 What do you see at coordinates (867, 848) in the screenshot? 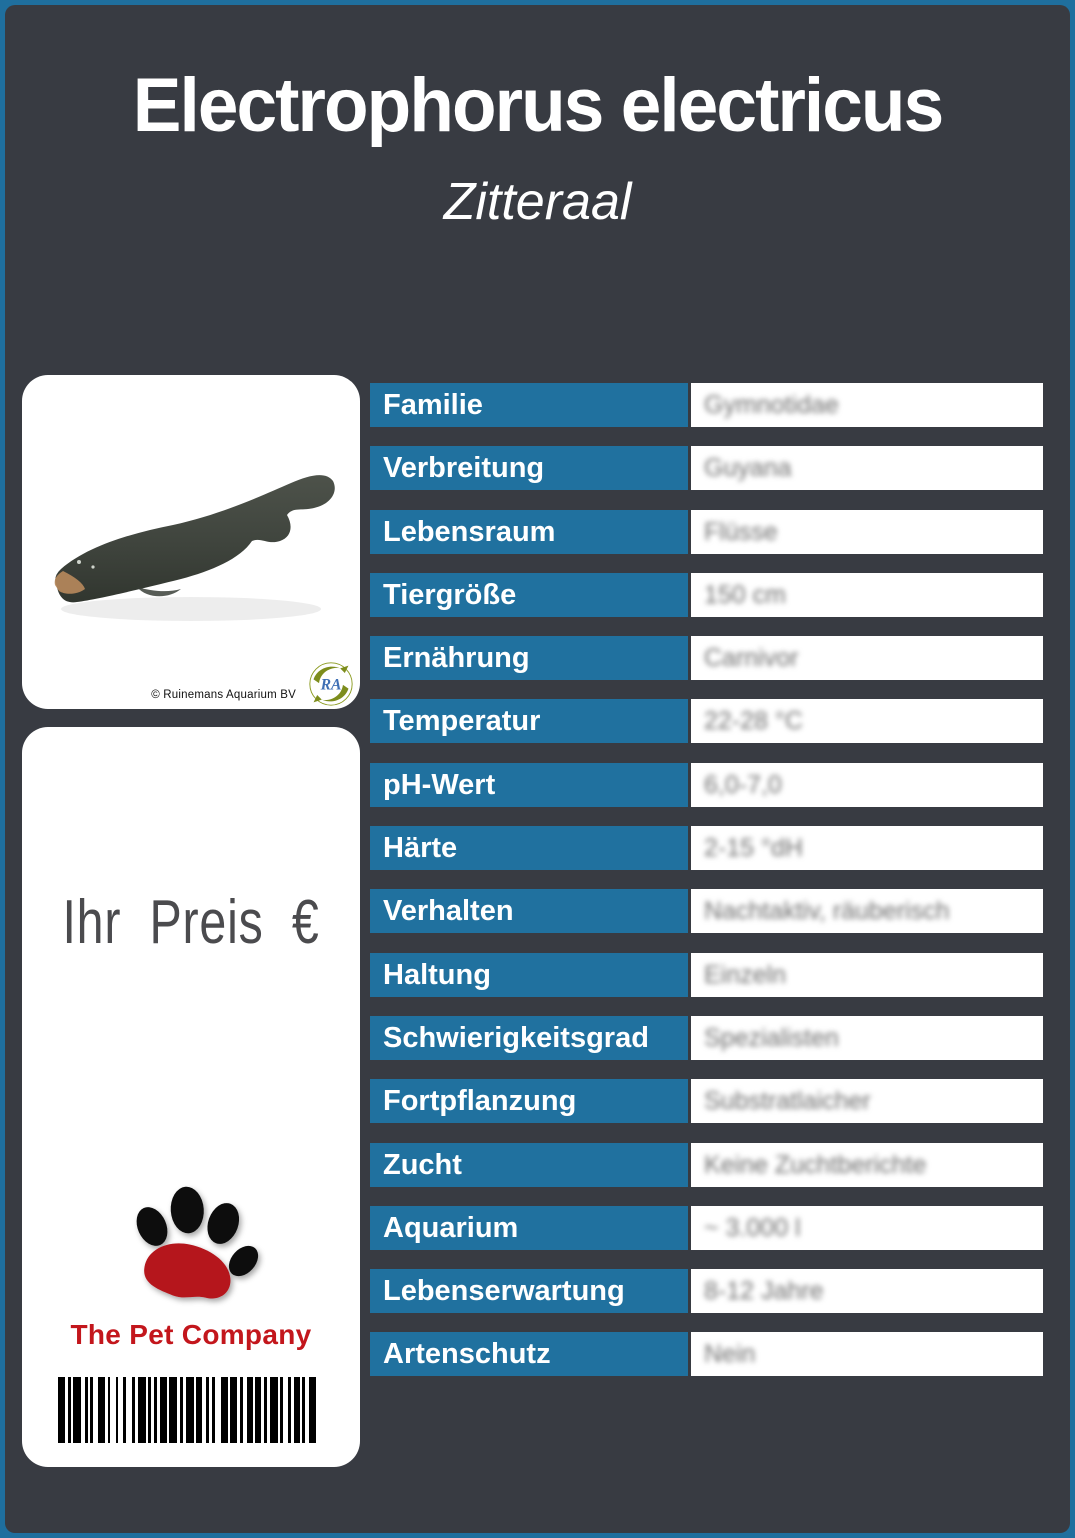
I see `row-value: 2-15 °dH` at bounding box center [867, 848].